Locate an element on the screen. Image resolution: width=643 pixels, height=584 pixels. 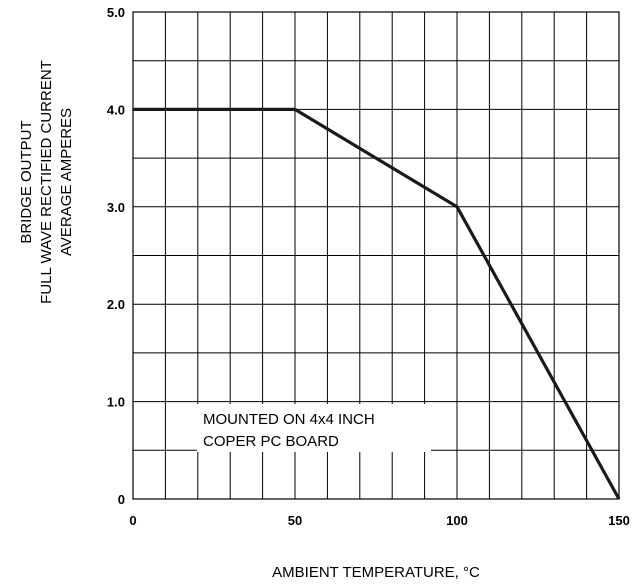
y-axis-title-line-1: BRIDGE OUTPUT is located at coordinates (26, 181).